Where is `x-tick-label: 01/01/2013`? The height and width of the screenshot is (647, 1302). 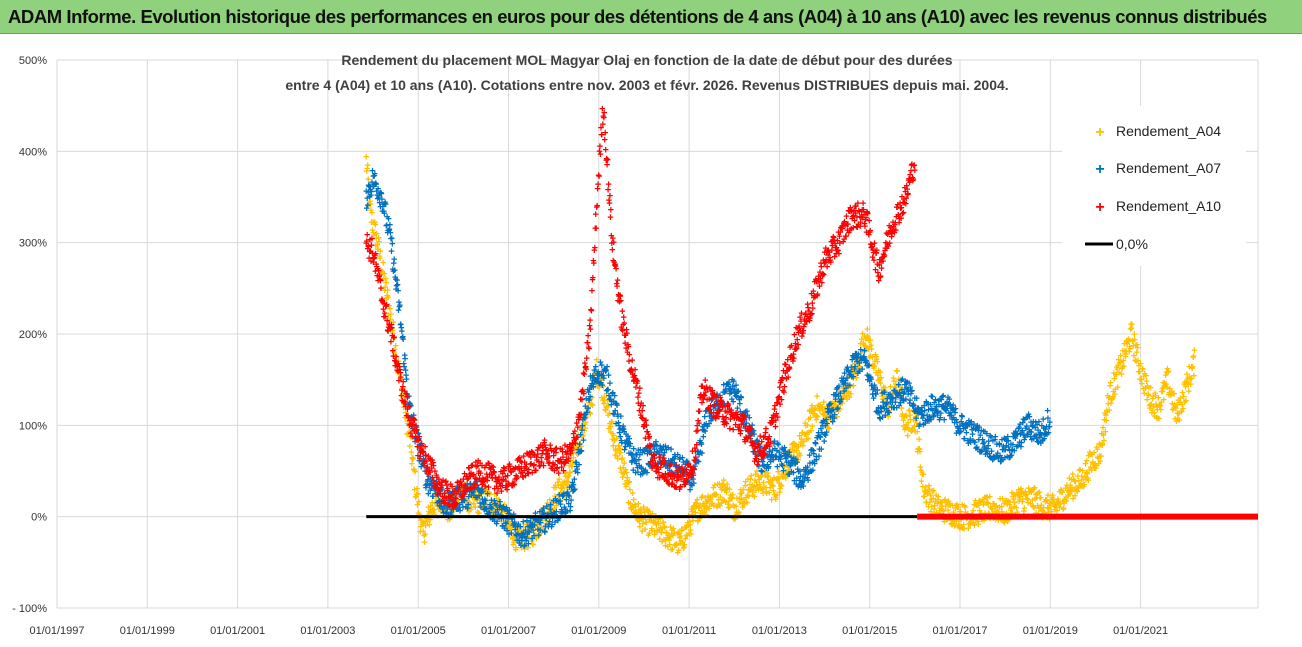 x-tick-label: 01/01/2013 is located at coordinates (779, 631).